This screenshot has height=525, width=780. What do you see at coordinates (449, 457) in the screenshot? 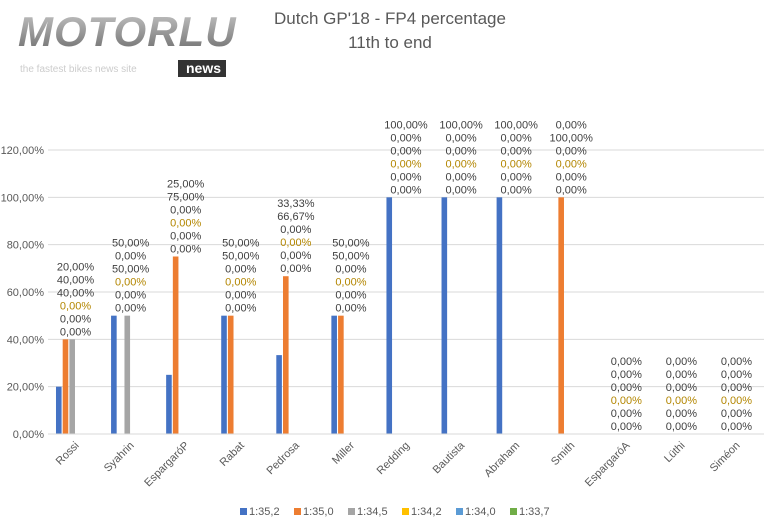
I see `x-tick-label: Bautista` at bounding box center [449, 457].